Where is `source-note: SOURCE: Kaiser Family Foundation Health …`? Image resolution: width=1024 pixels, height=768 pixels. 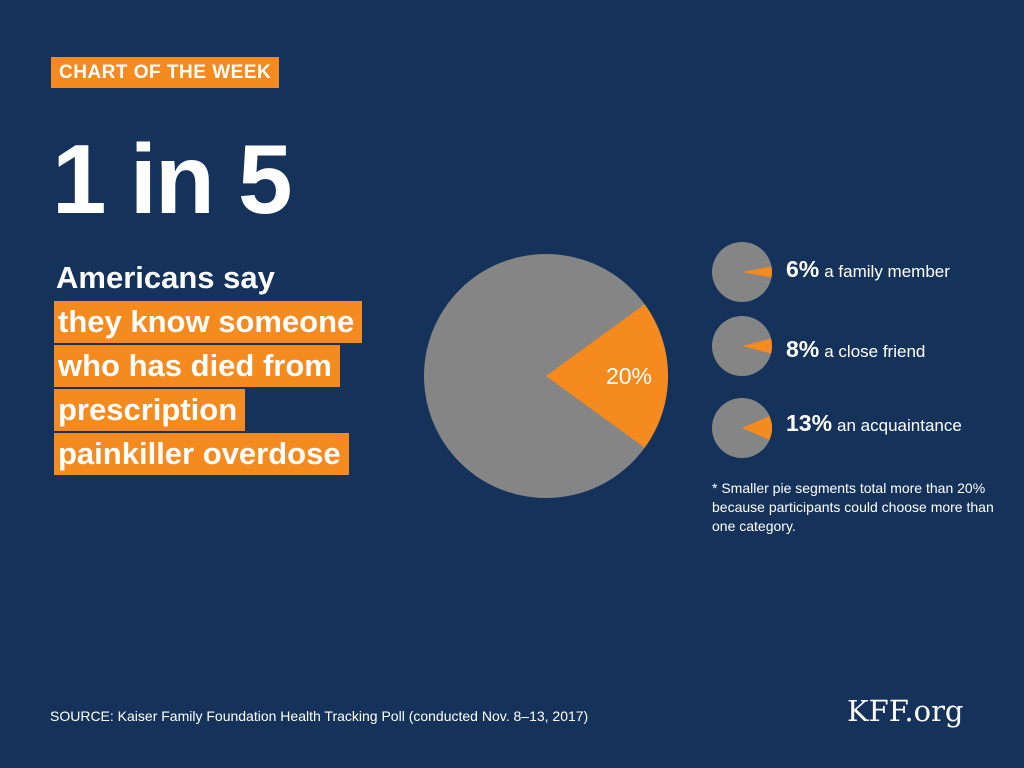
source-note: SOURCE: Kaiser Family Foundation Health … is located at coordinates (319, 716).